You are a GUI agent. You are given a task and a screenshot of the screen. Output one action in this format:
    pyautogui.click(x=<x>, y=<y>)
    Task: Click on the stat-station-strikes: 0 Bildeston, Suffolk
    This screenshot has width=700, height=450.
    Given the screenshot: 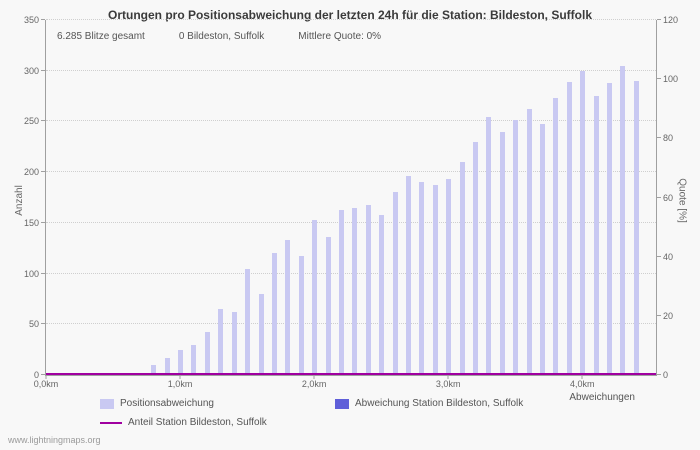 What is the action you would take?
    pyautogui.click(x=221, y=36)
    